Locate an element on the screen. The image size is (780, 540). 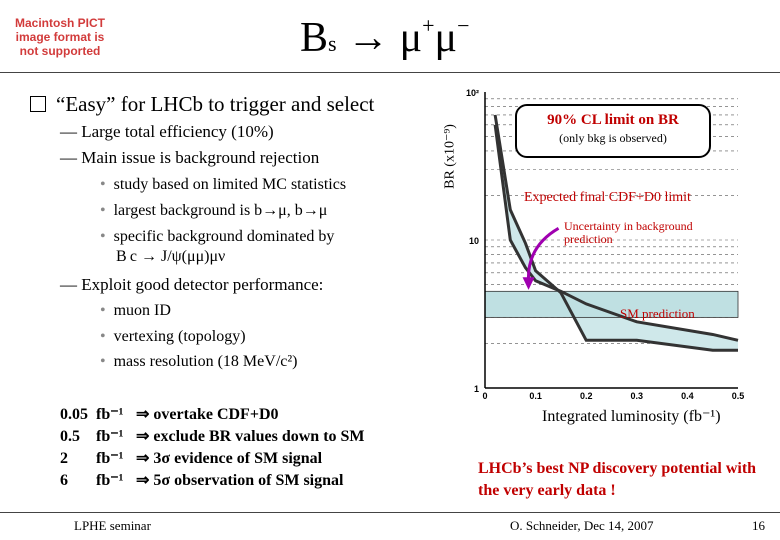
uncertainty-label: Uncertainty in background prediction is located at coordinates (628, 232).